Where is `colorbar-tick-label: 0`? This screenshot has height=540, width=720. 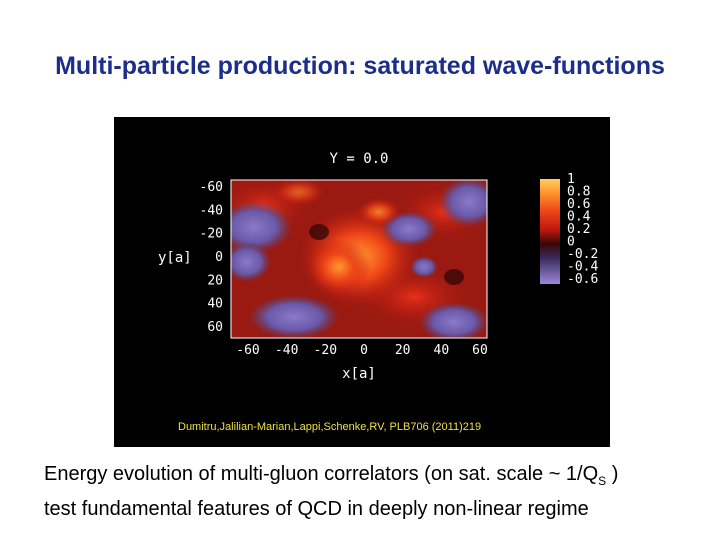
colorbar-tick-label: 0 is located at coordinates (571, 242).